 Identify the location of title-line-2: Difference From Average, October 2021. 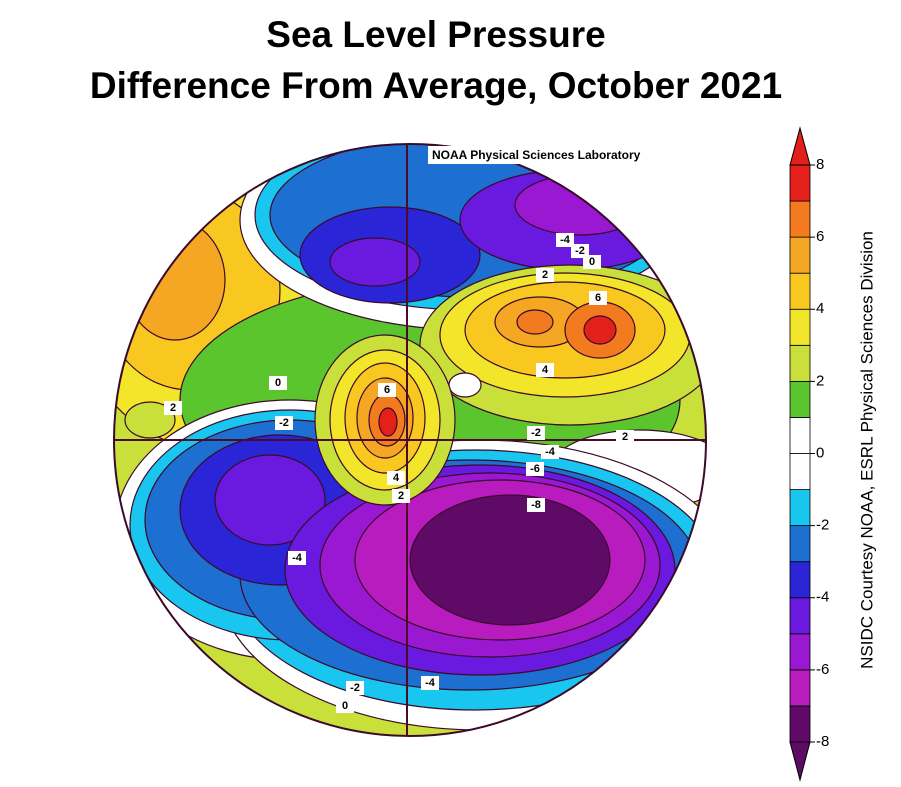
(436, 85).